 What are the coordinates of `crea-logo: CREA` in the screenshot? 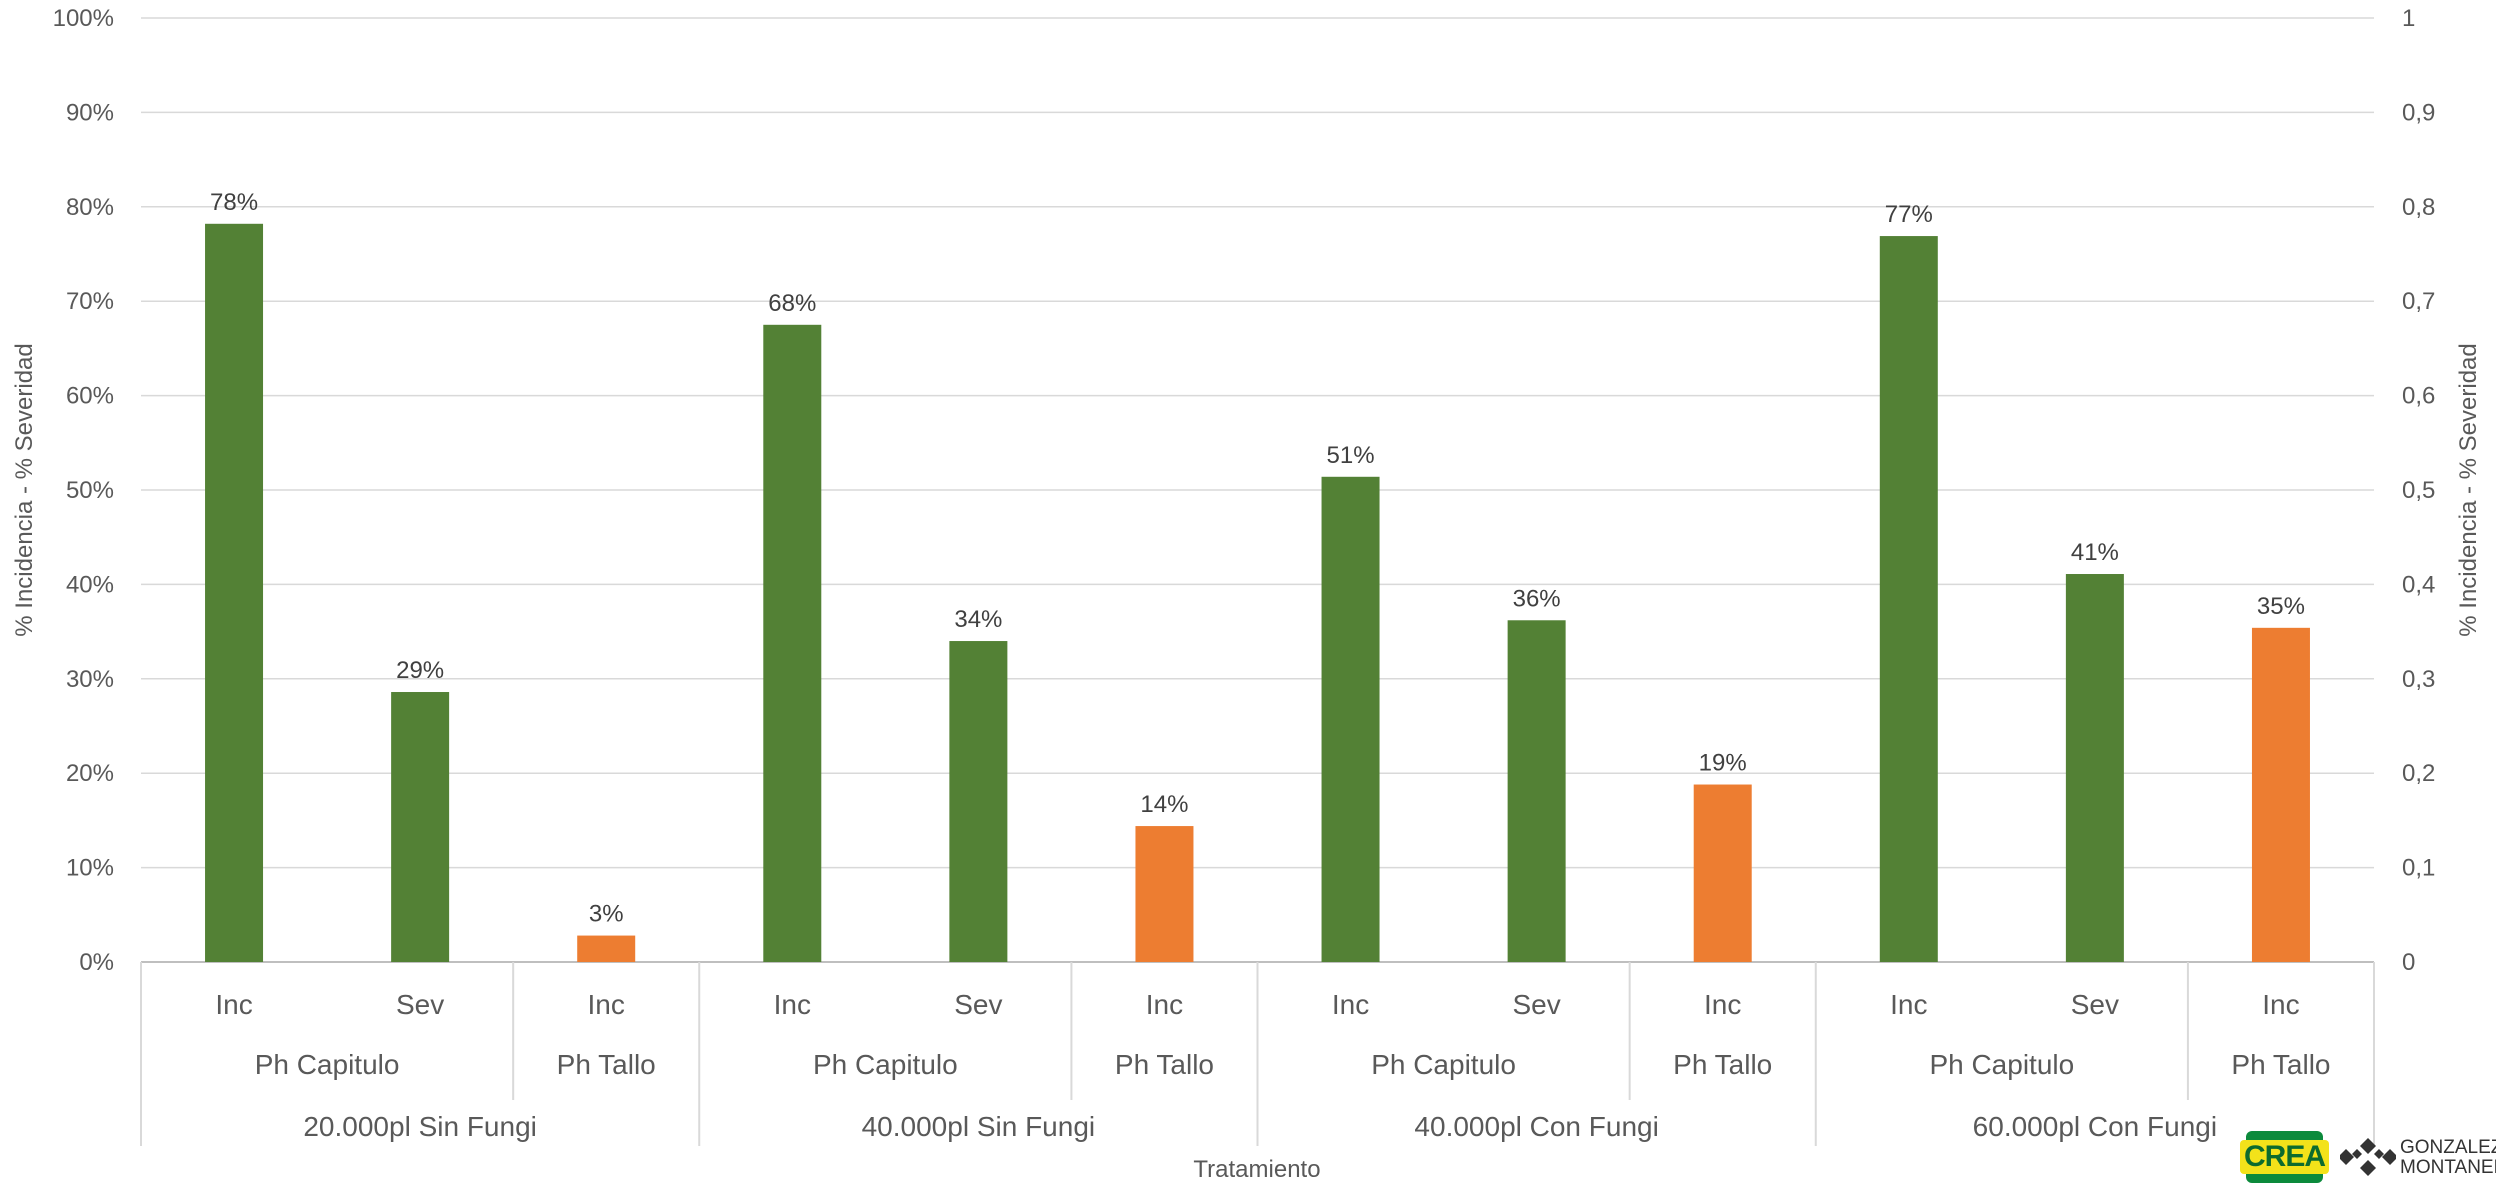 It's located at (2285, 1157).